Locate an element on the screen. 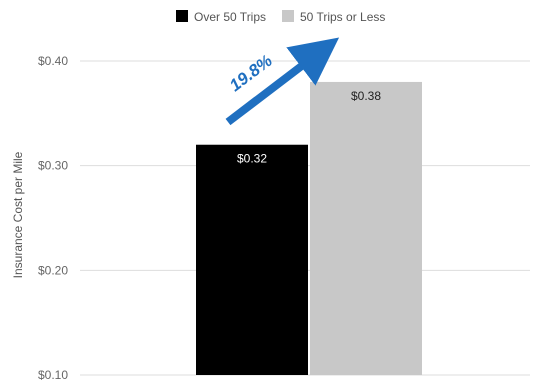  bar-value-label: $0.38 is located at coordinates (366, 96).